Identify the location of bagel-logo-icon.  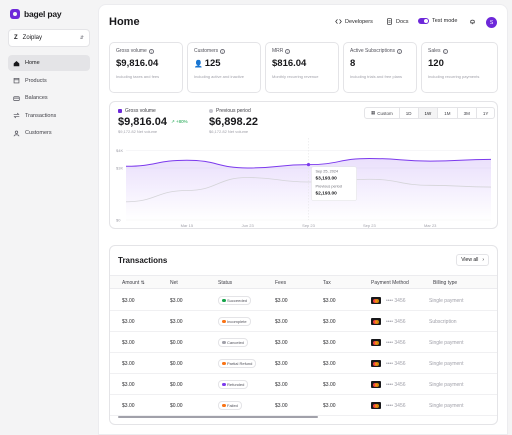
(15, 14).